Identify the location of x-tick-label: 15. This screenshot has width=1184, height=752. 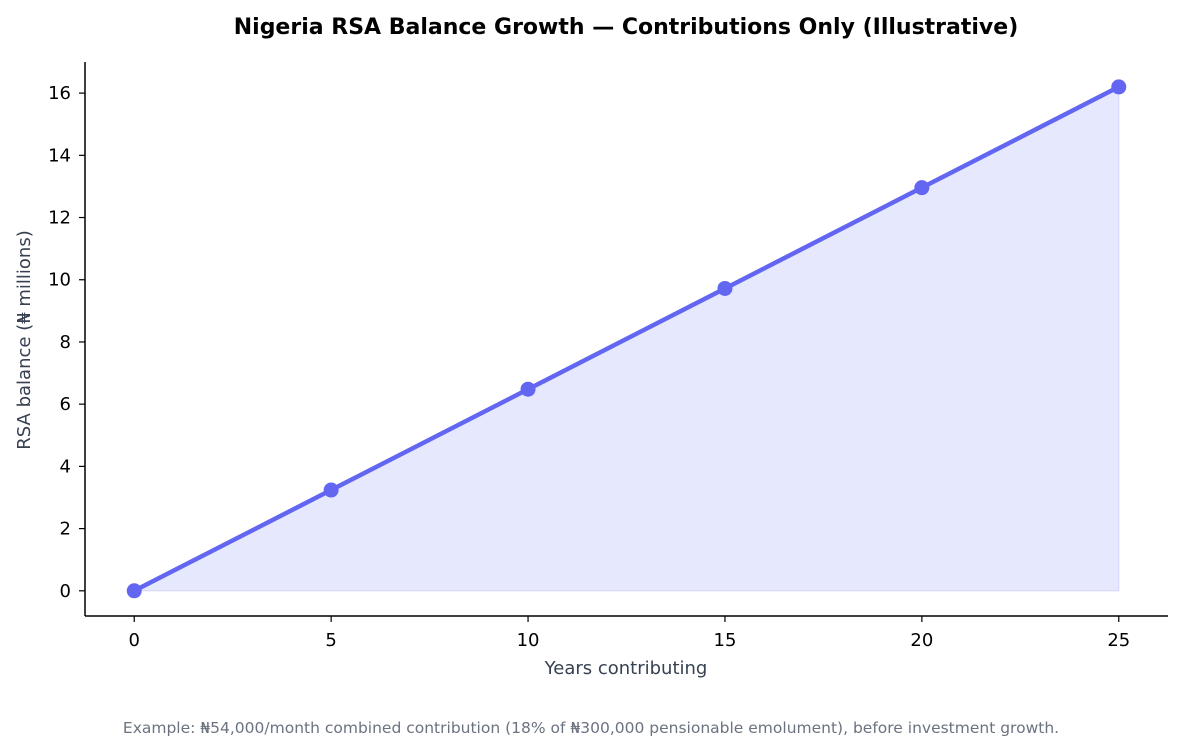
(725, 640).